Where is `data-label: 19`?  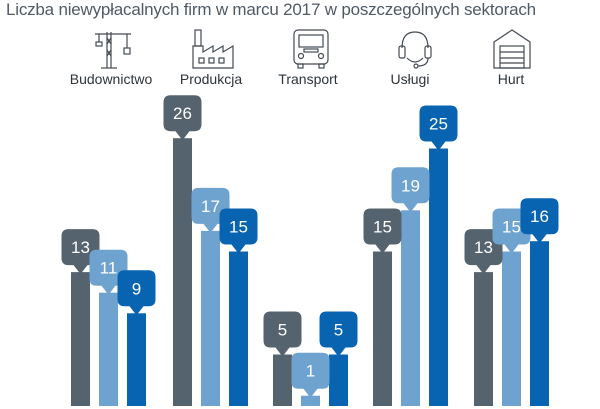
data-label: 19 is located at coordinates (410, 190).